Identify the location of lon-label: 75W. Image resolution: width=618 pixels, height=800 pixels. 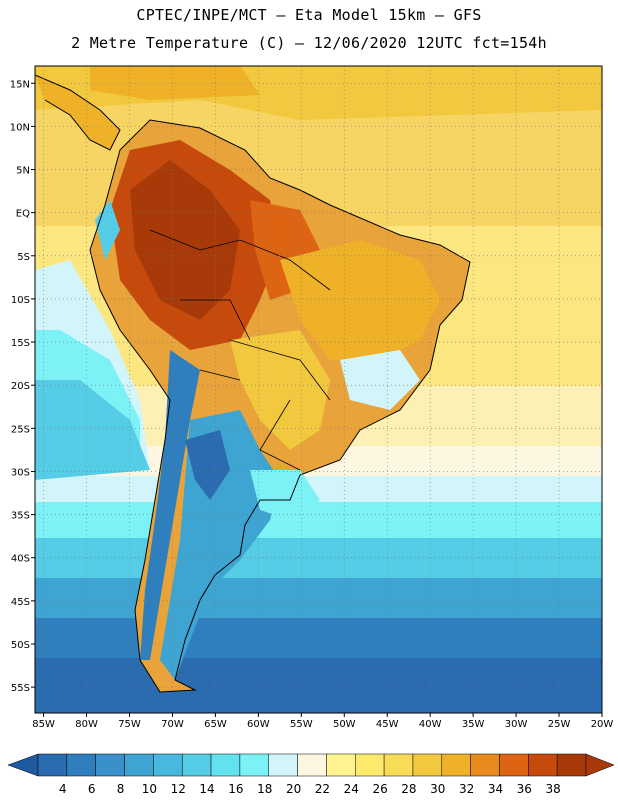
(129, 724).